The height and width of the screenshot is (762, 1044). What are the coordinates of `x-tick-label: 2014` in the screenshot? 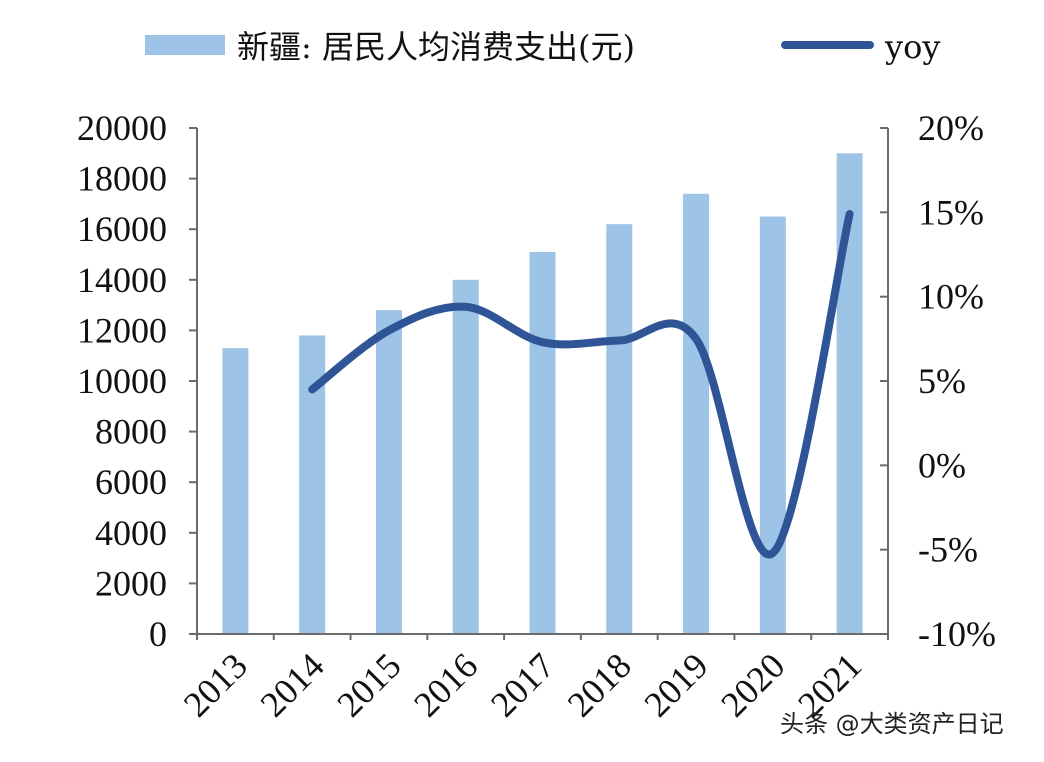 It's located at (292, 684).